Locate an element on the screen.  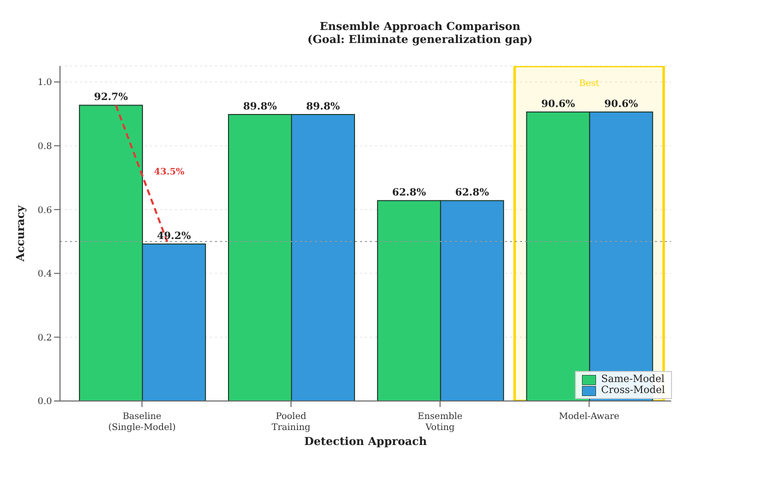
x-tick-label: Model-Aware is located at coordinates (589, 417).